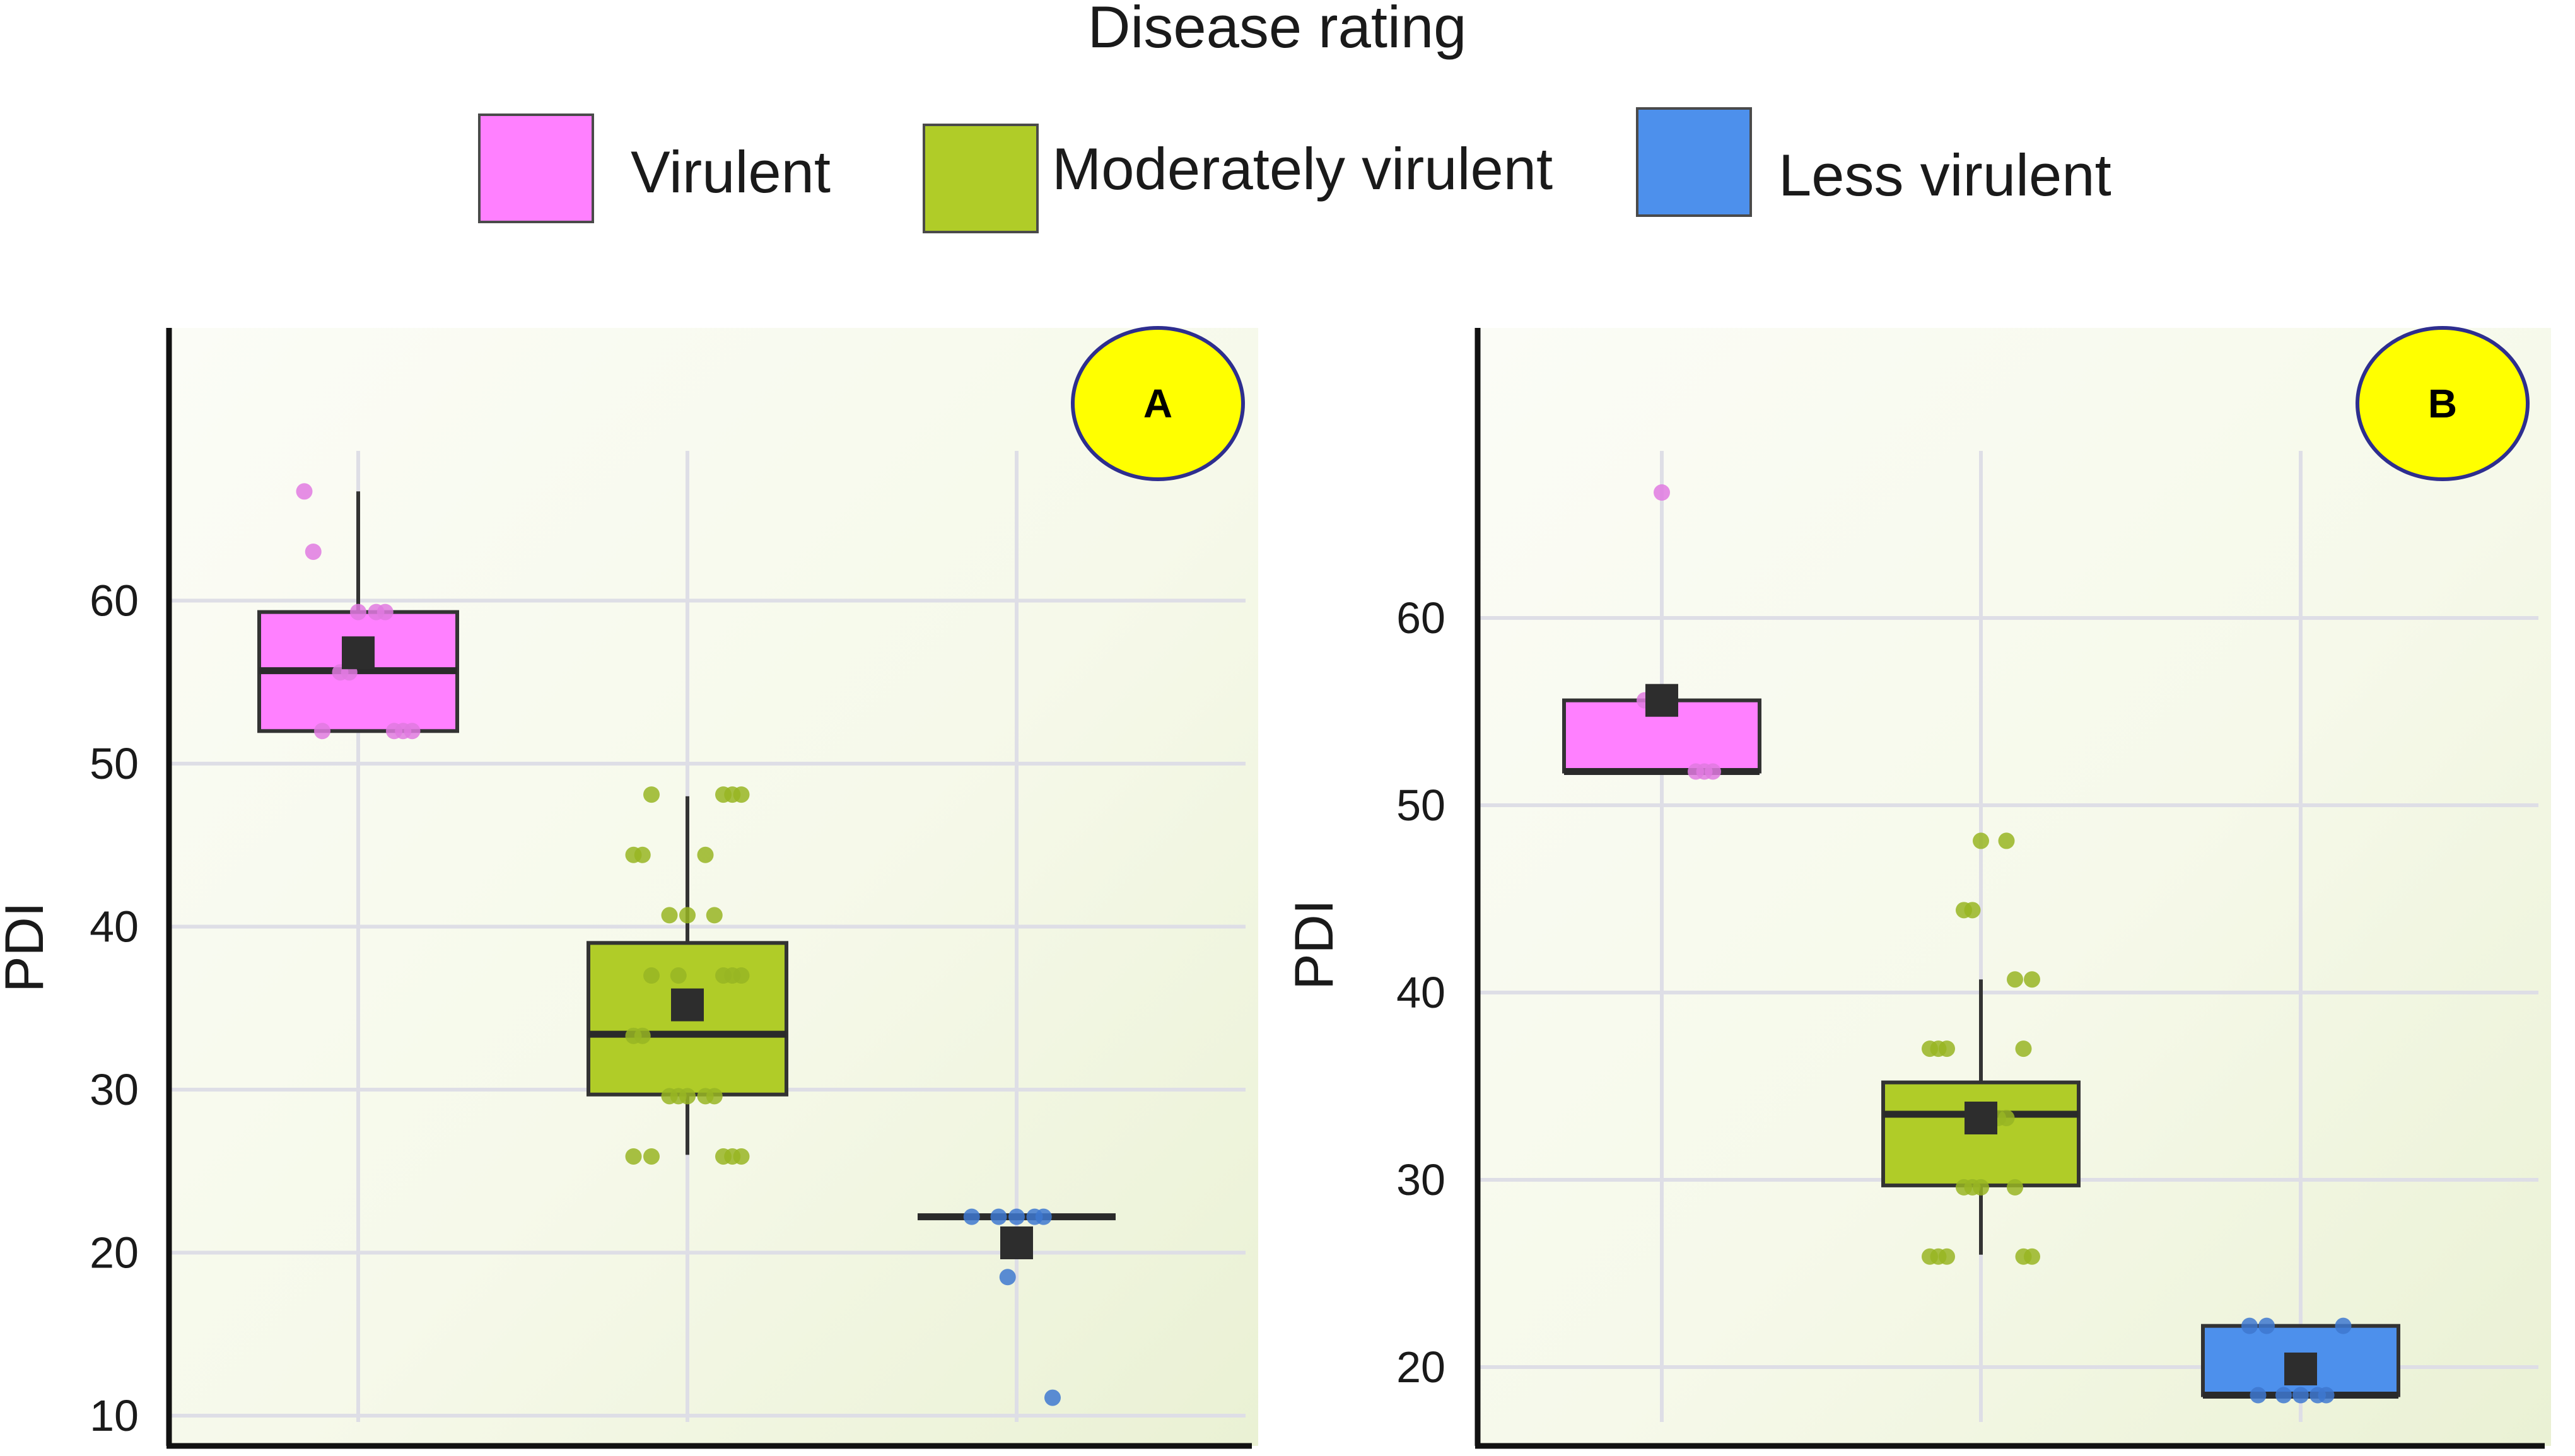 This screenshot has width=2575, height=1456. Describe the element at coordinates (536, 168) in the screenshot. I see `legend-swatch-virulent` at that location.